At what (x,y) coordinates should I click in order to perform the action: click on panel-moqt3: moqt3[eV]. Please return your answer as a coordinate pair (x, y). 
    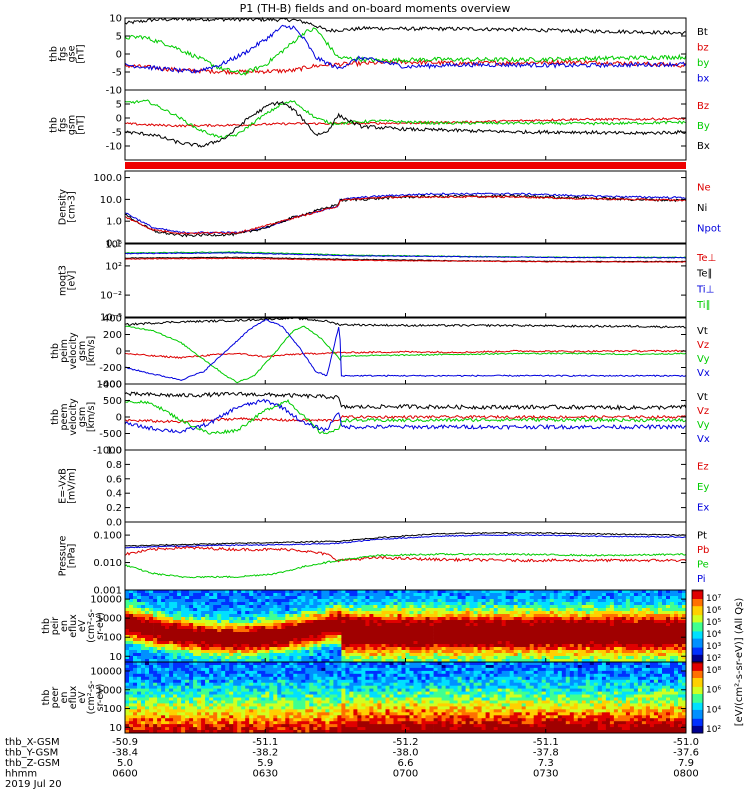
    Looking at the image, I should click on (372, 280).